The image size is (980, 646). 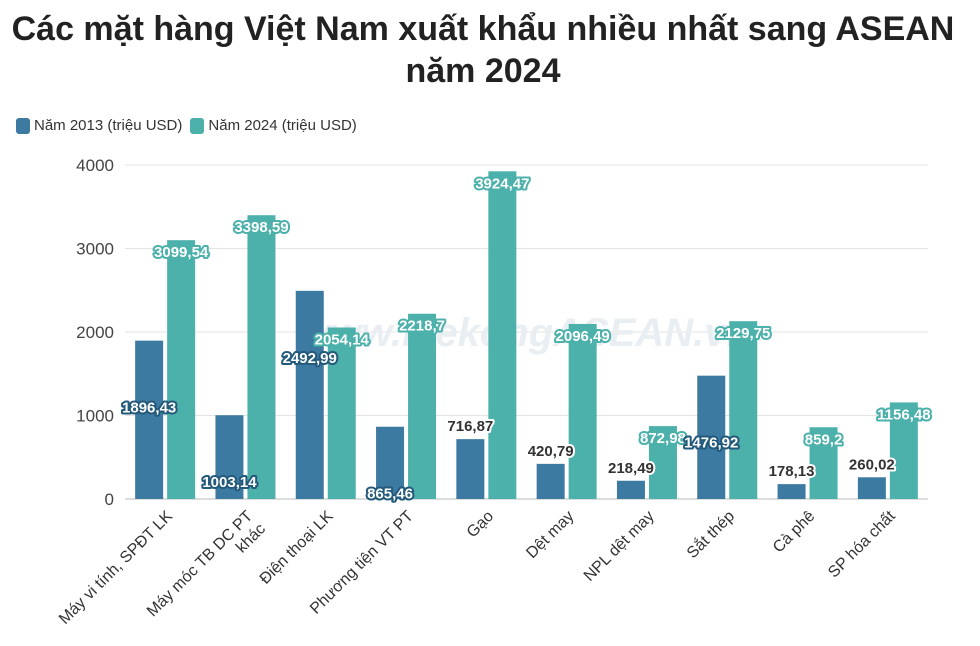 I want to click on y-tick-label: 4000, so click(x=95, y=165).